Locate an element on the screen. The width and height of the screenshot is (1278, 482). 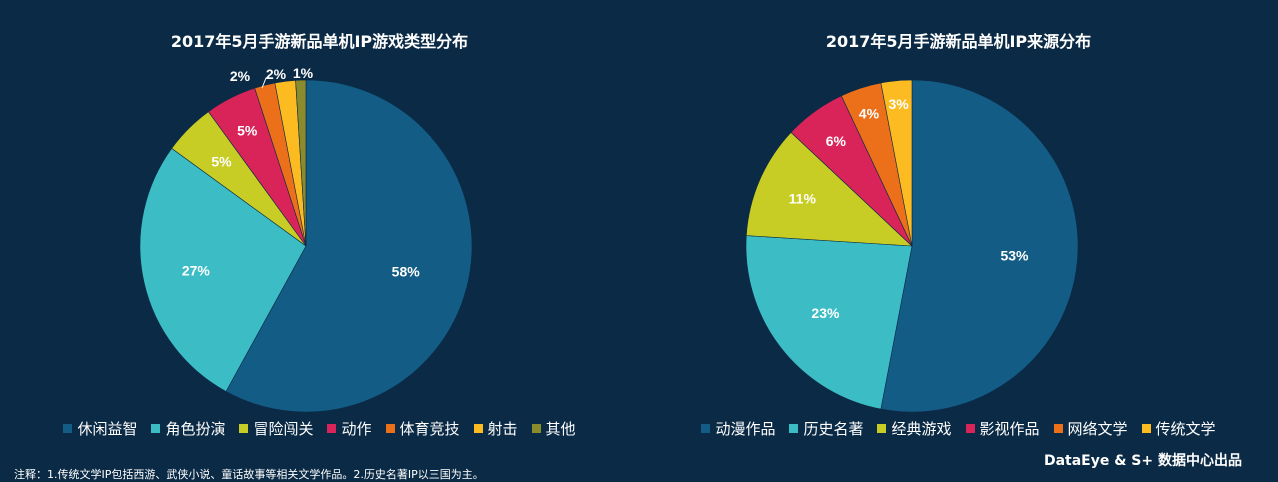
legend-label: 历史名著 is located at coordinates (833, 429).